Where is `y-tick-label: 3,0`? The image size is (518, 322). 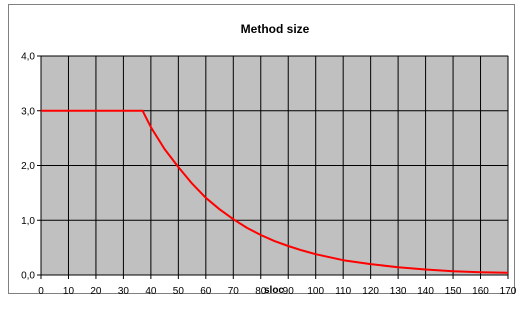 y-tick-label: 3,0 is located at coordinates (28, 111).